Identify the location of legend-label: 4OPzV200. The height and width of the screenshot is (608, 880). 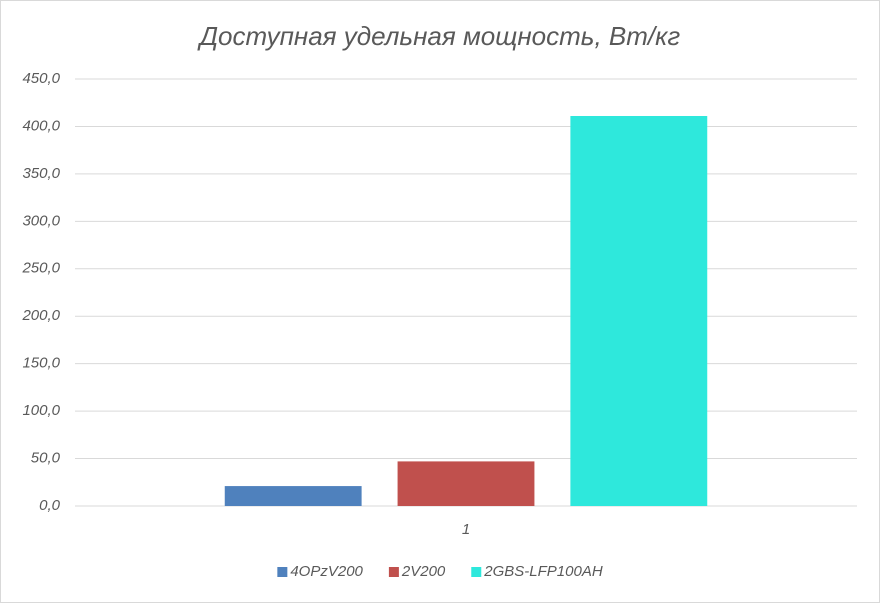
(326, 571).